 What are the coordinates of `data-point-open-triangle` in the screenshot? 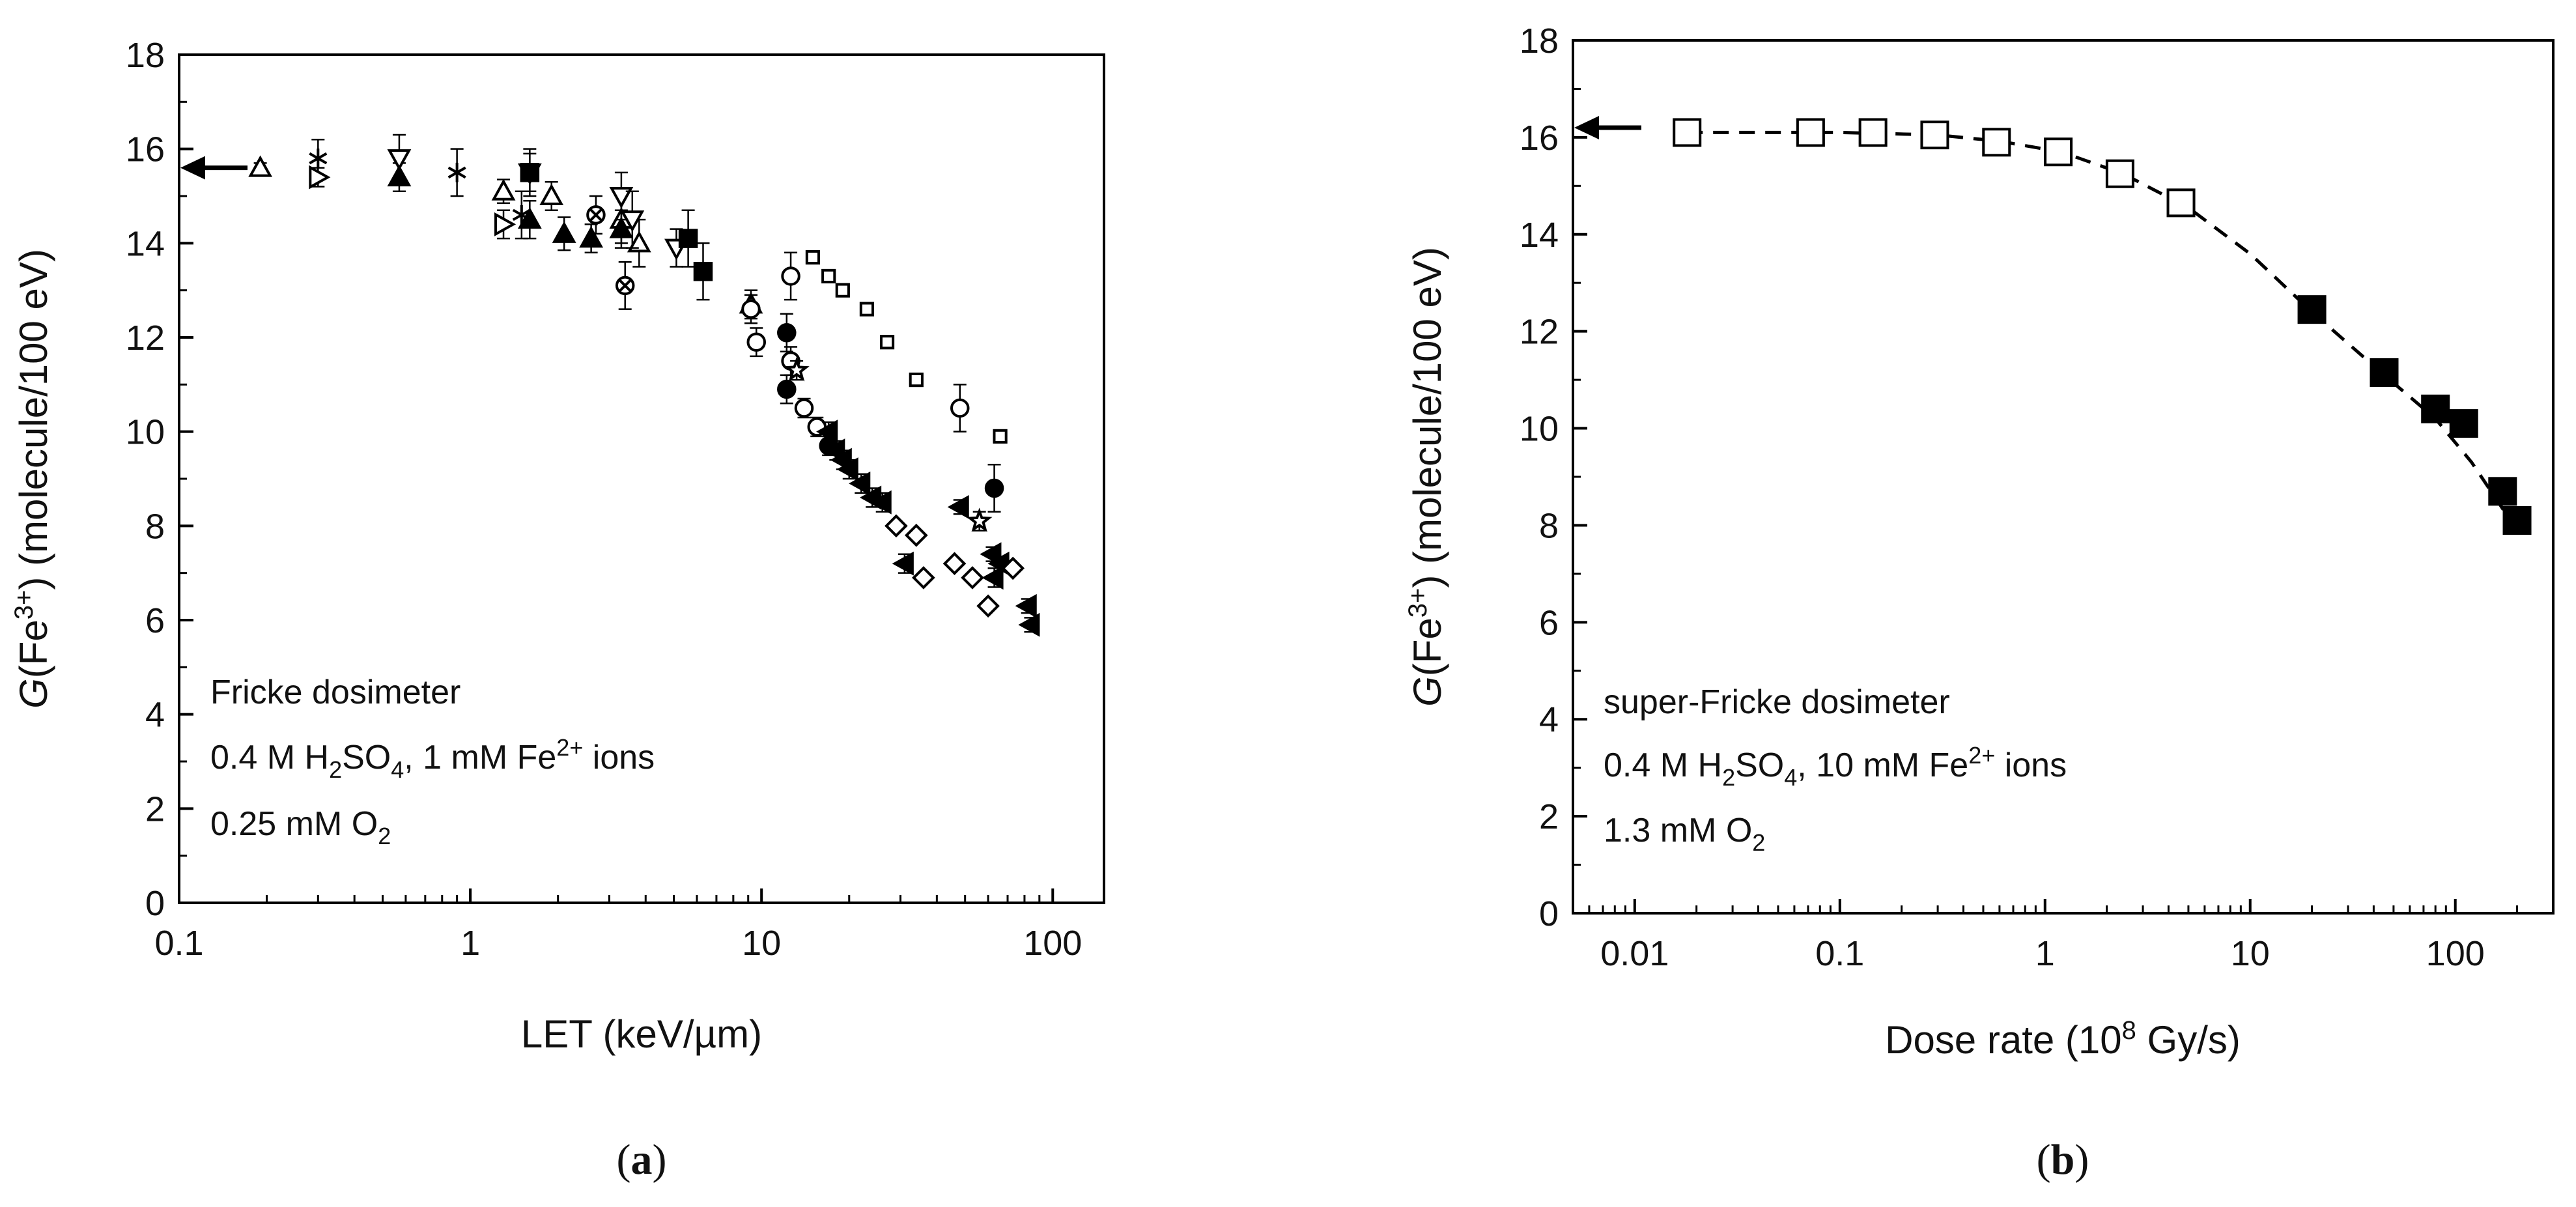 It's located at (503, 189).